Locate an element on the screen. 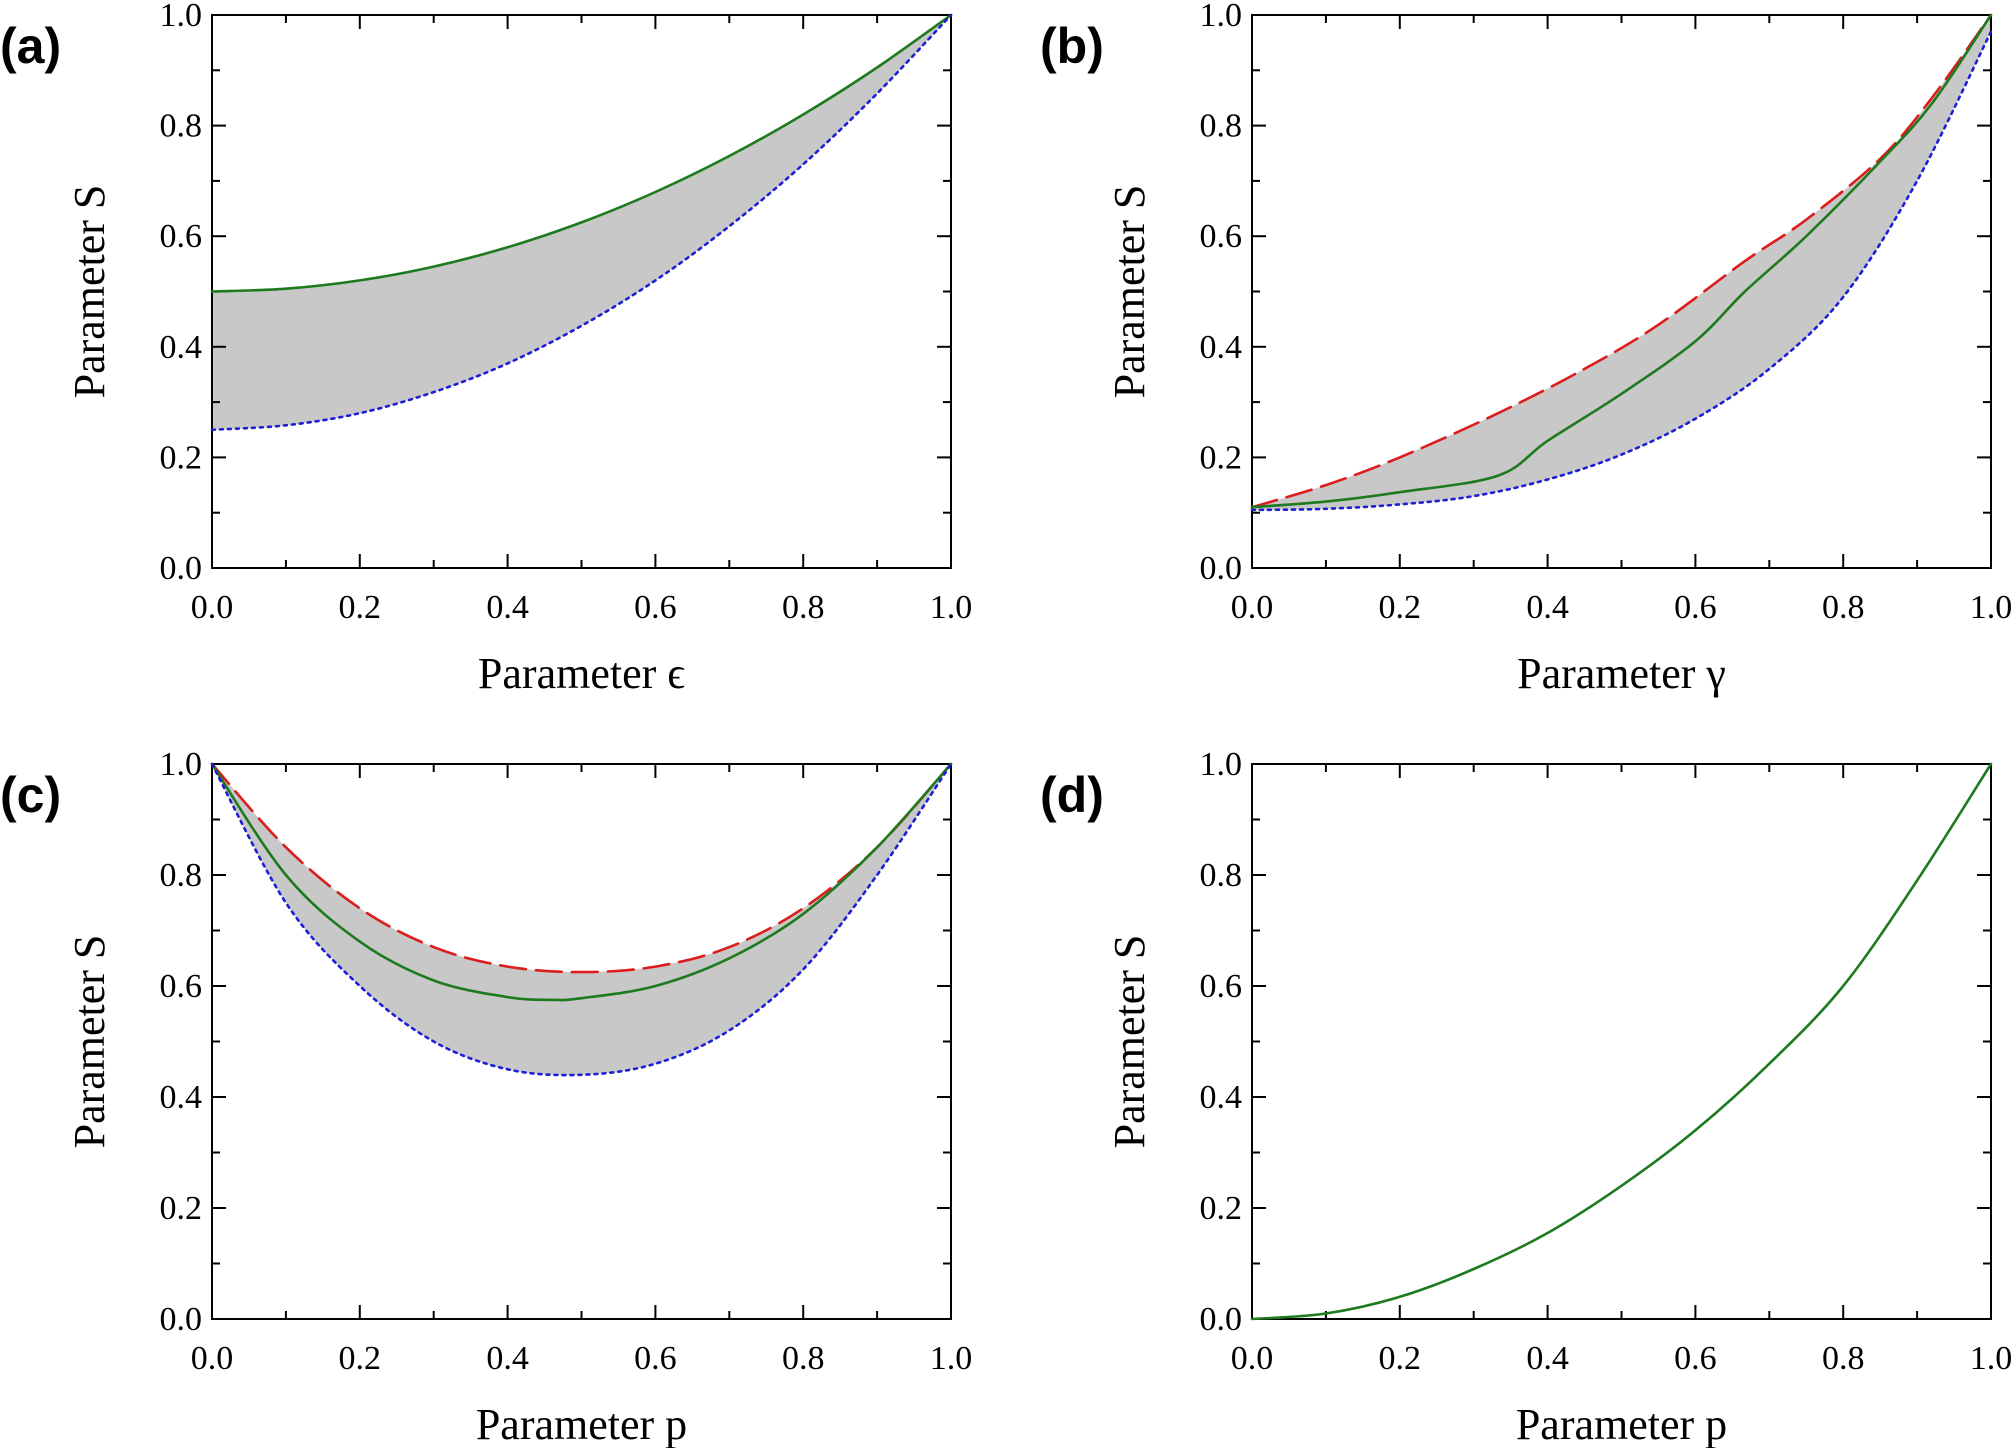  panel-label: (a) is located at coordinates (30, 46).